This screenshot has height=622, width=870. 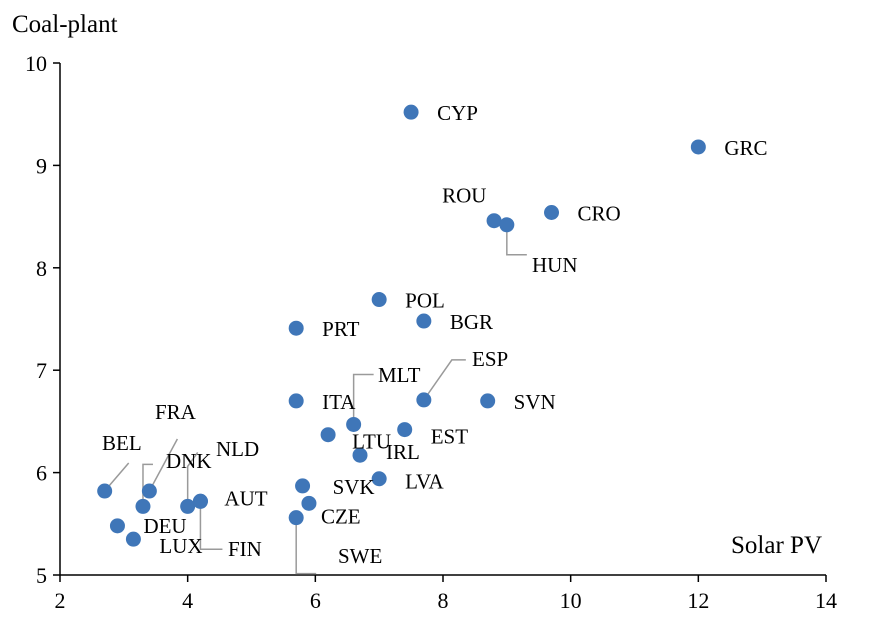 I want to click on point-label-dnk: DNK, so click(x=189, y=461).